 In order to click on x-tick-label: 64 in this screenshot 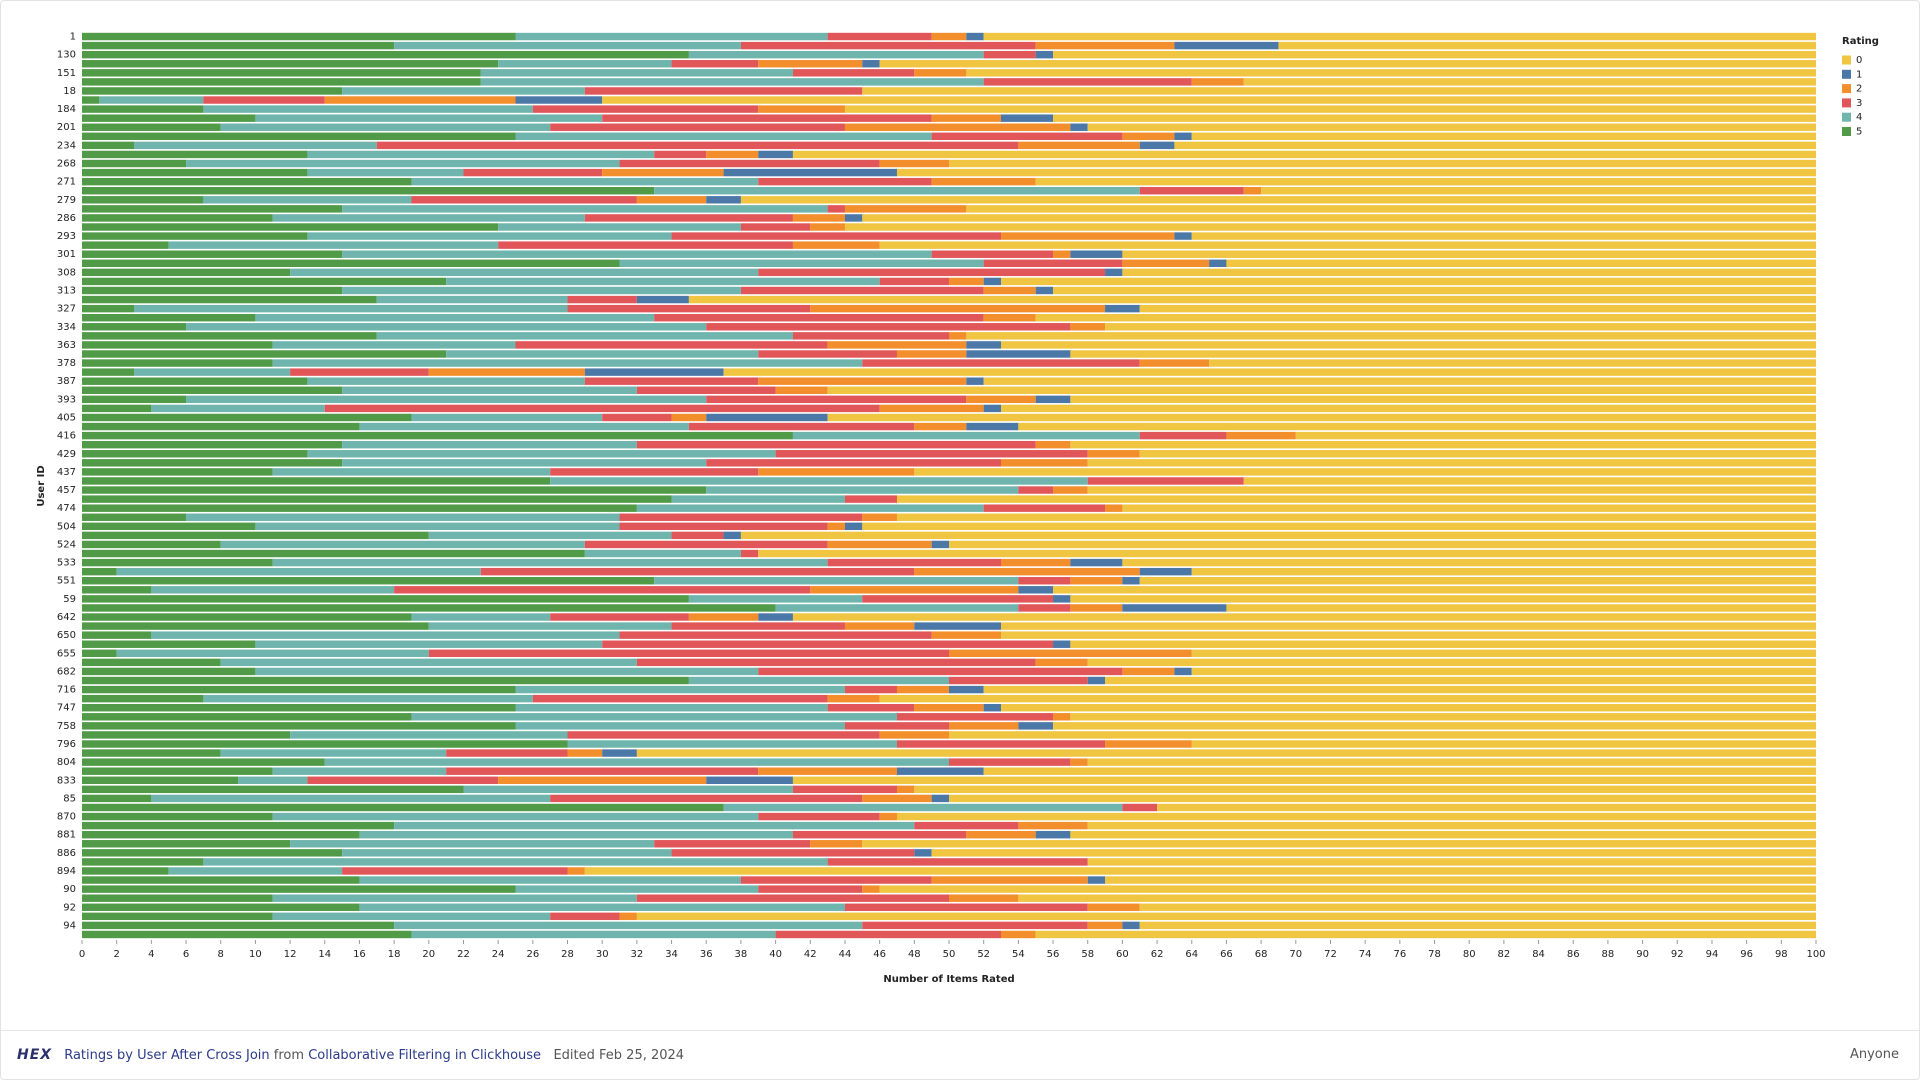, I will do `click(1191, 954)`.